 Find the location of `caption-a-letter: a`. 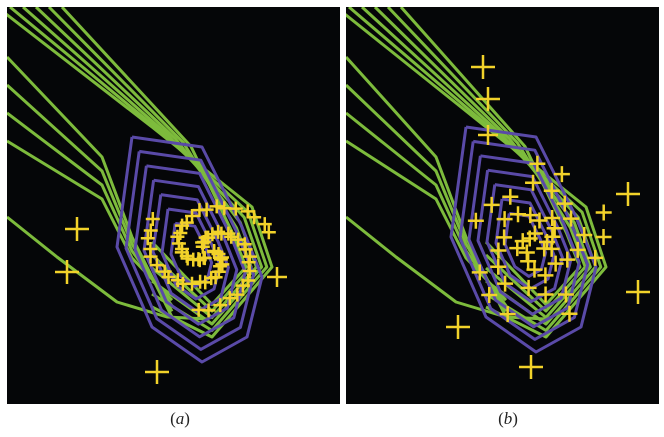

caption-a-letter: a is located at coordinates (180, 418).